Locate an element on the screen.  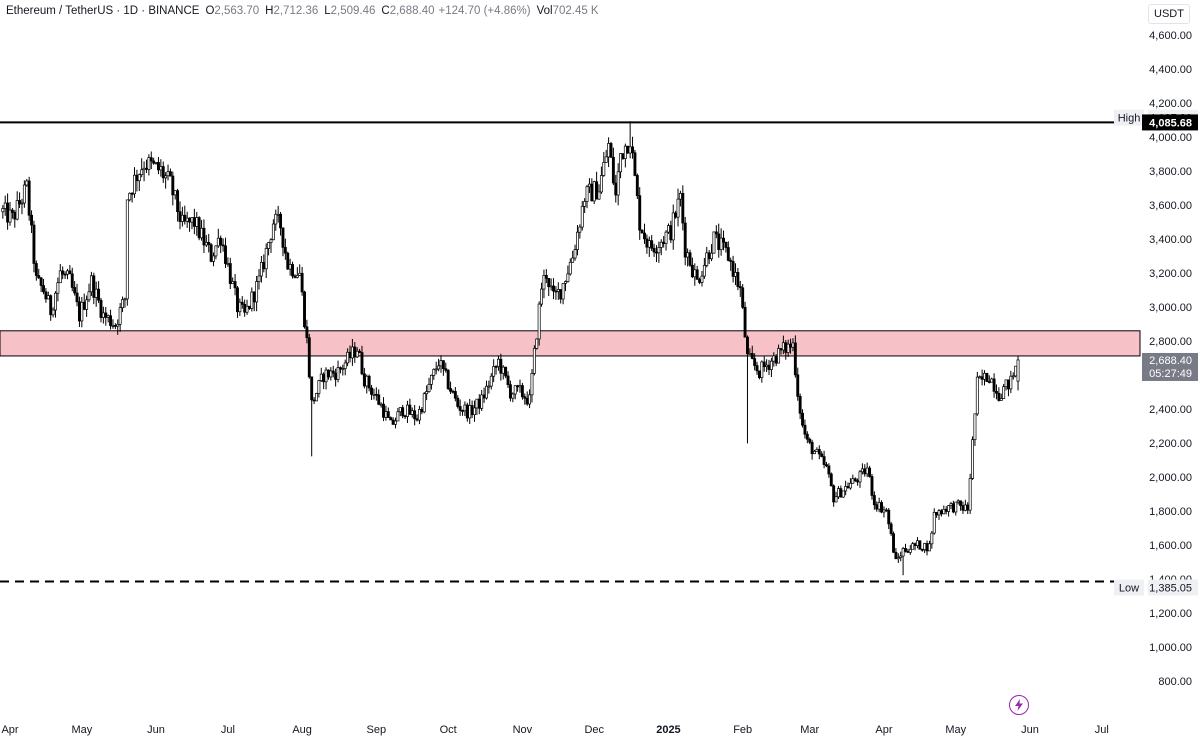
symbol-title: Ethereum / TetherUS · 1D · BINANCE is located at coordinates (103, 11).